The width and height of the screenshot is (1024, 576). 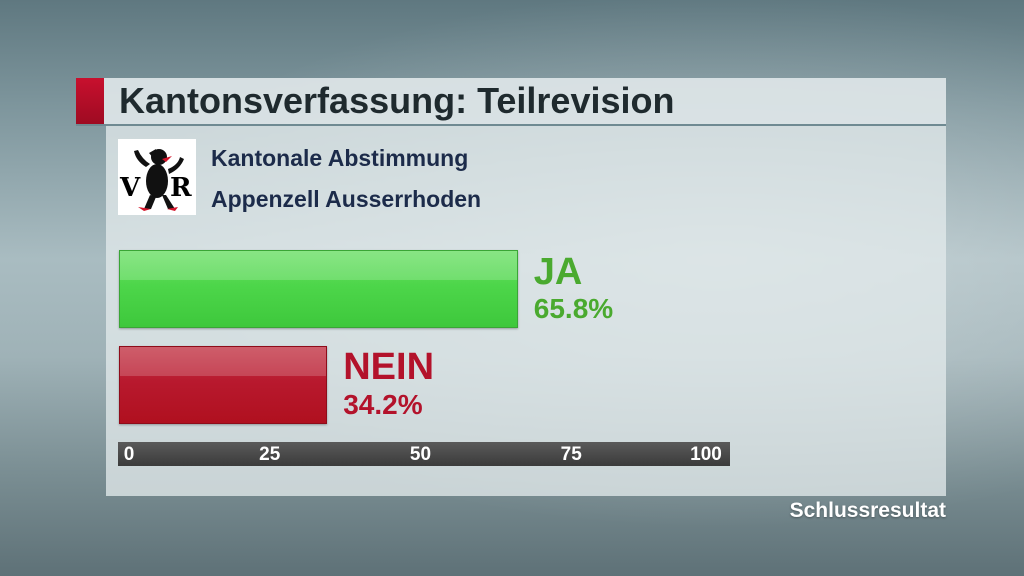 I want to click on x-tick-label: 100, so click(x=706, y=454).